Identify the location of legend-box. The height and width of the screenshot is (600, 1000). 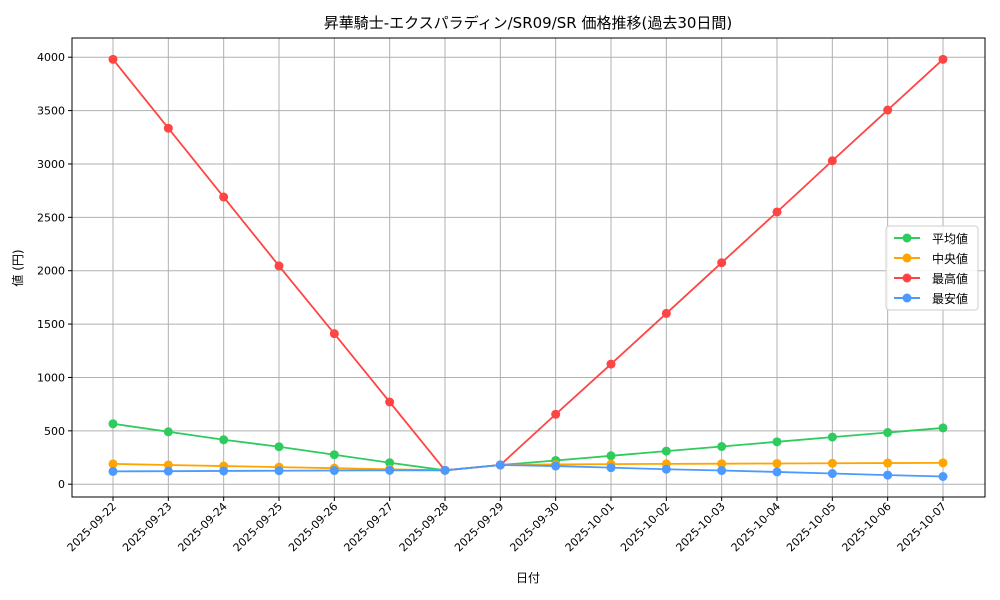
(932, 268).